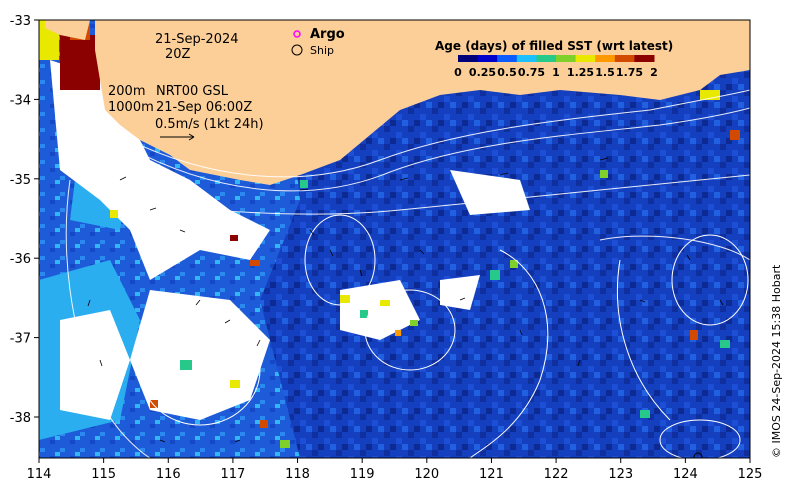  I want to click on ship-legend-label: Ship, so click(322, 50).